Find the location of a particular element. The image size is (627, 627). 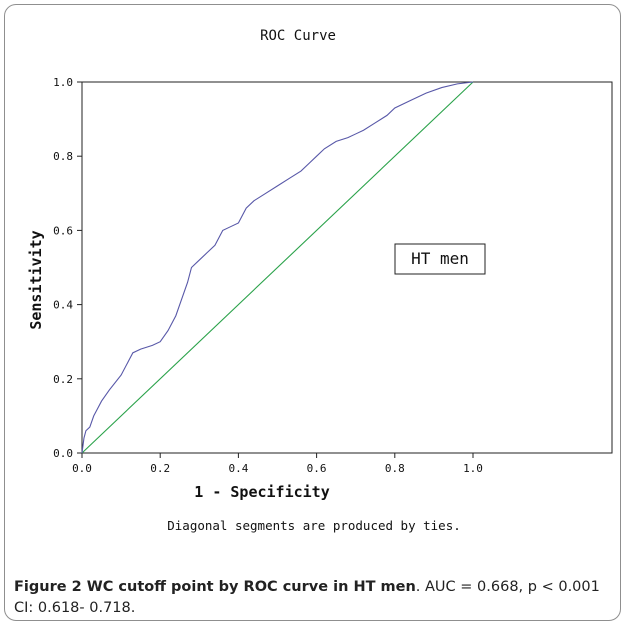

x-tick-label: 0.2 is located at coordinates (160, 468).